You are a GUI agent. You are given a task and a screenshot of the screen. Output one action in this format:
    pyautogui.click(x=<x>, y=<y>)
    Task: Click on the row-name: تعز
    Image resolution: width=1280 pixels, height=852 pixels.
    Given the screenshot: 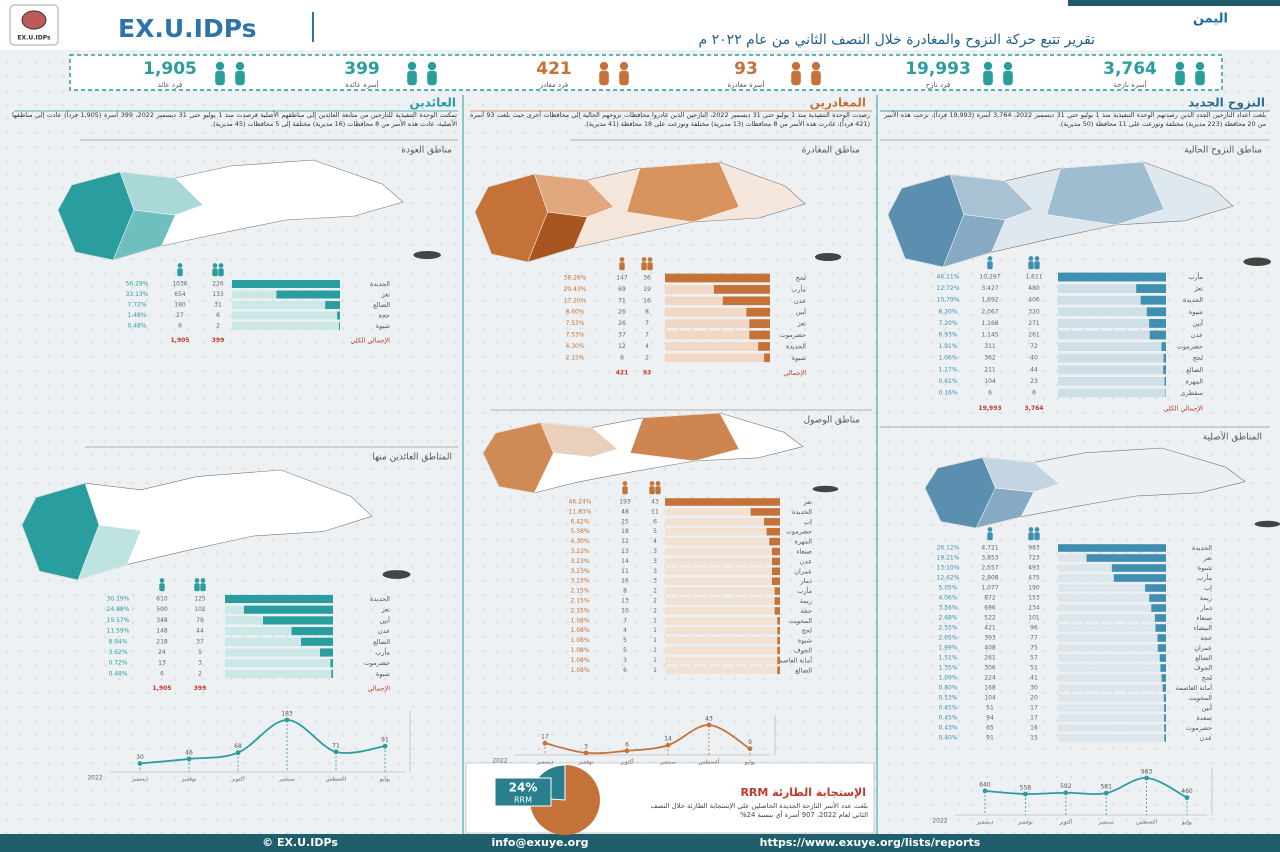 What is the action you would take?
    pyautogui.click(x=385, y=295)
    